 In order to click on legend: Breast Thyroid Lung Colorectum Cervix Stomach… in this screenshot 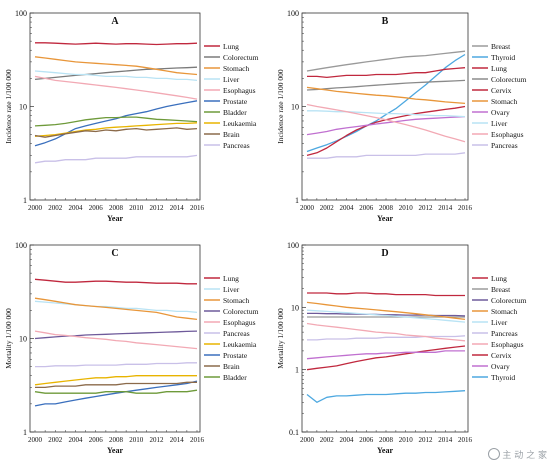, I will do `click(499, 96)`.